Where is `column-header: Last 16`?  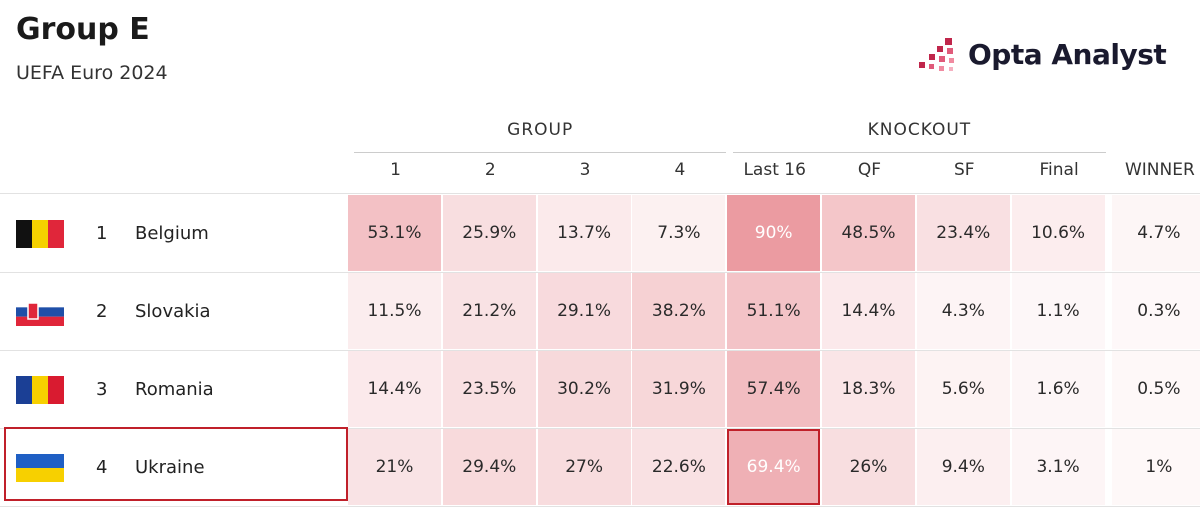
column-header: Last 16 is located at coordinates (774, 170).